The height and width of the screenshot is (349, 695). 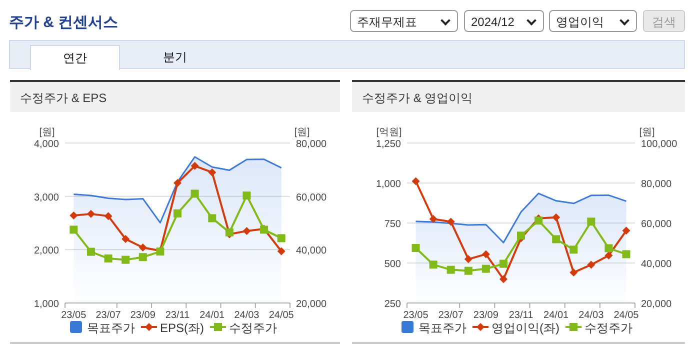 What do you see at coordinates (526, 328) in the screenshot?
I see `legend-label: 영업이익(좌)` at bounding box center [526, 328].